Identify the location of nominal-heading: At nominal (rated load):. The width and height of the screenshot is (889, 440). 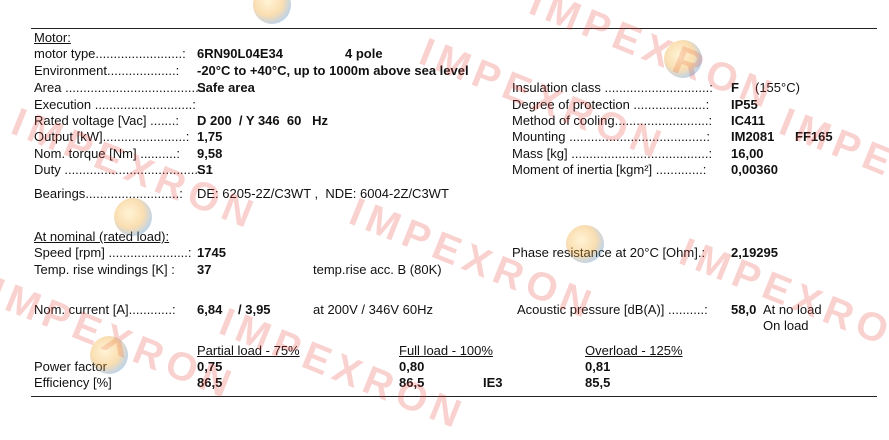
(102, 236).